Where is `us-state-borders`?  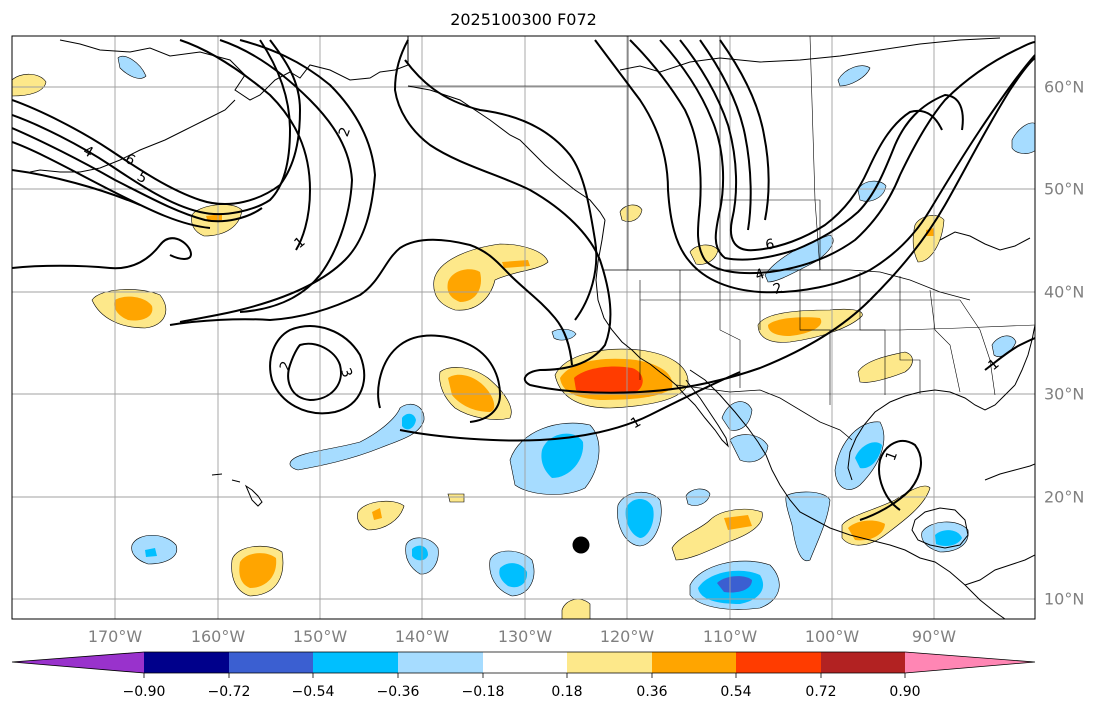 us-state-borders is located at coordinates (837, 302).